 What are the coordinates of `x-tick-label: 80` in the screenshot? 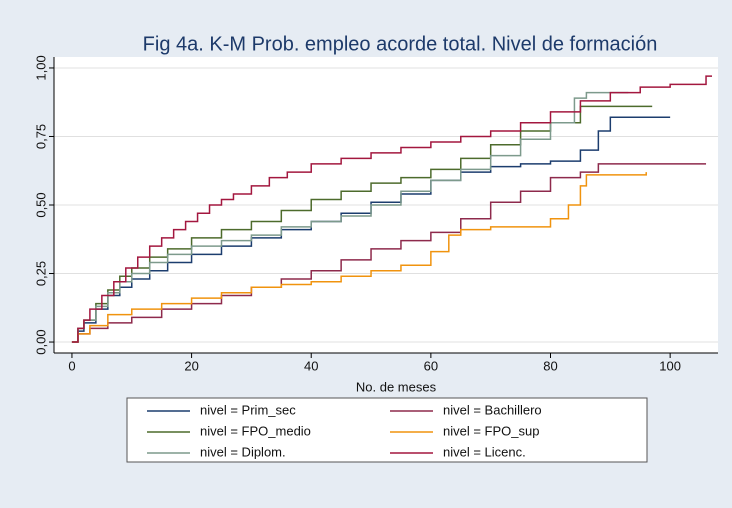 It's located at (550, 365).